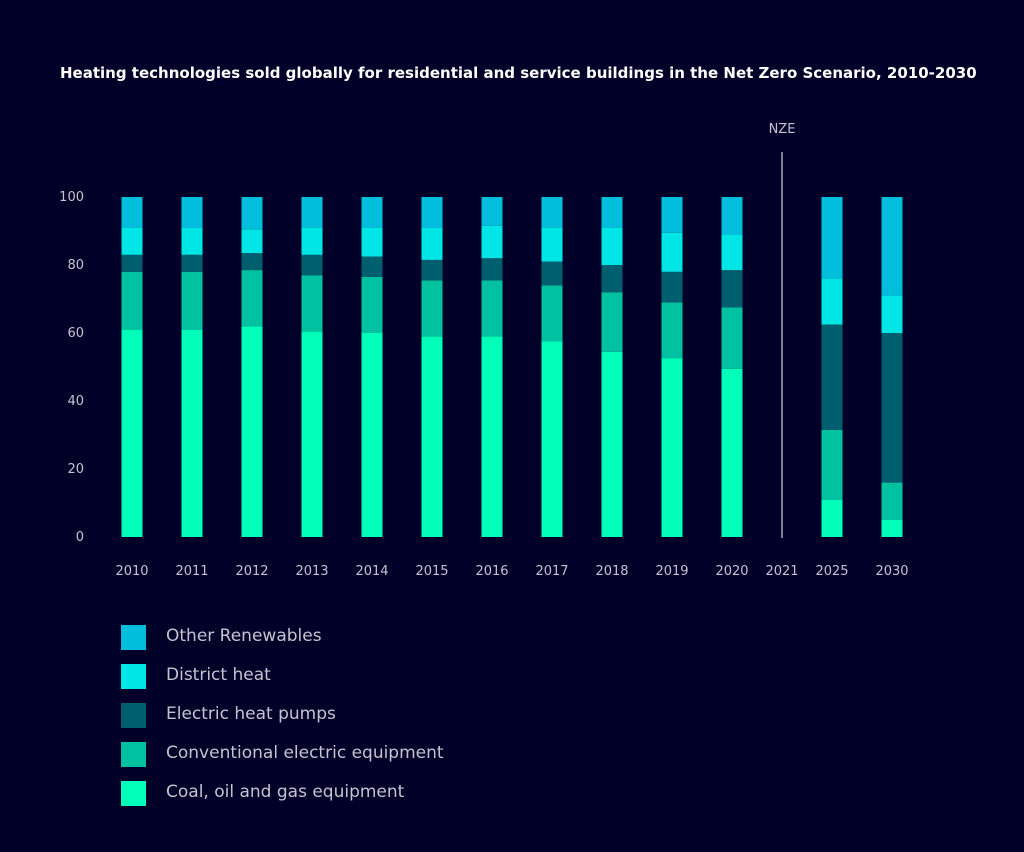 The width and height of the screenshot is (1024, 852). Describe the element at coordinates (612, 279) in the screenshot. I see `bar-segment-2018-s2` at that location.